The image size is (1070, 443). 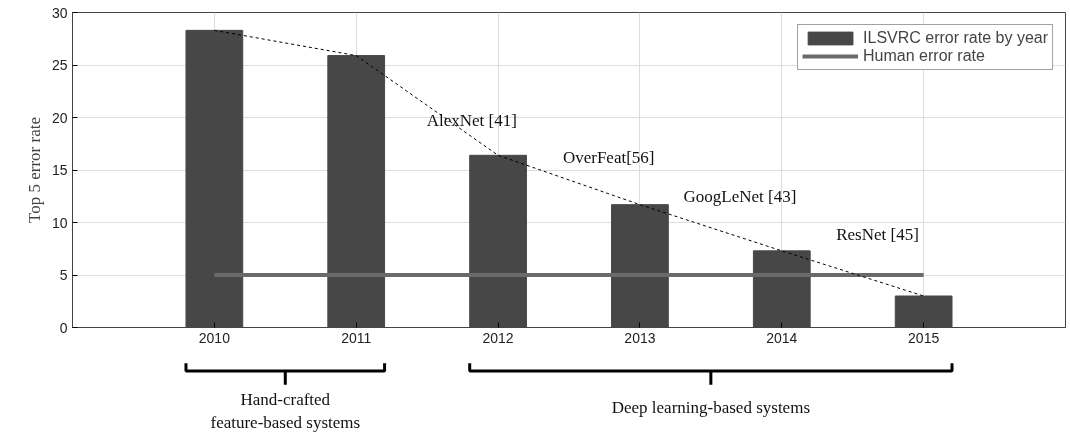 What do you see at coordinates (63, 275) in the screenshot?
I see `y-tick-label: 5` at bounding box center [63, 275].